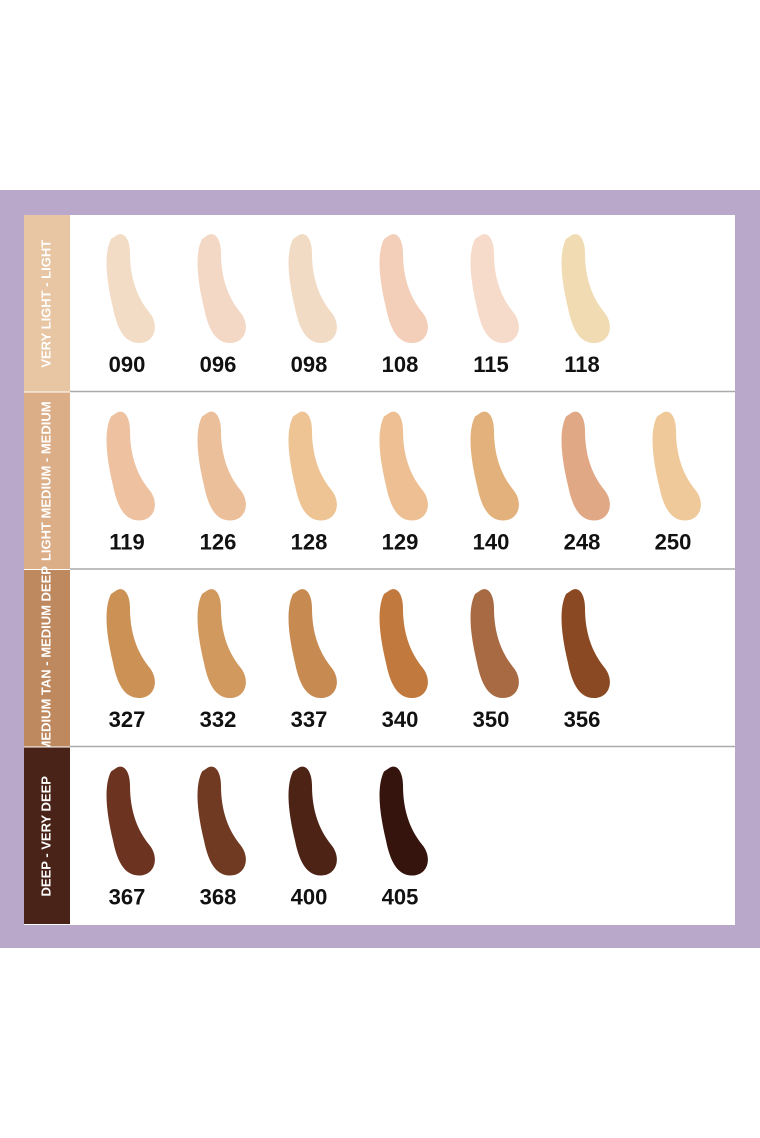 This screenshot has height=1138, width=760. Describe the element at coordinates (309, 364) in the screenshot. I see `shade-code: 098` at that location.